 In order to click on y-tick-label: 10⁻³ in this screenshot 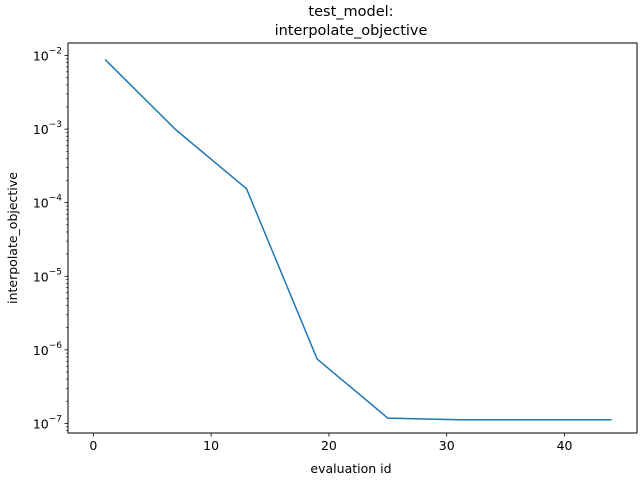, I will do `click(47, 128)`.